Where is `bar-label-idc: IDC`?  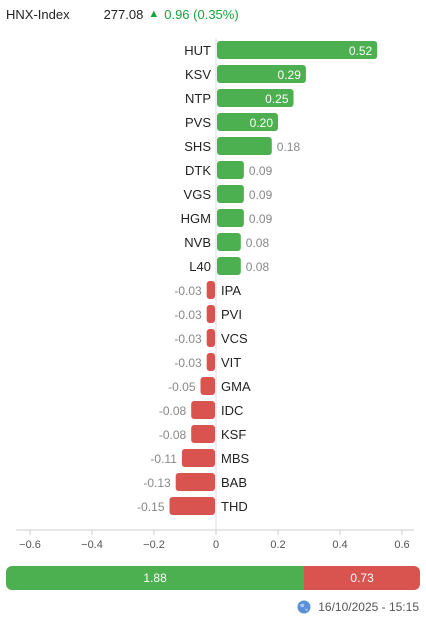
bar-label-idc: IDC is located at coordinates (232, 410).